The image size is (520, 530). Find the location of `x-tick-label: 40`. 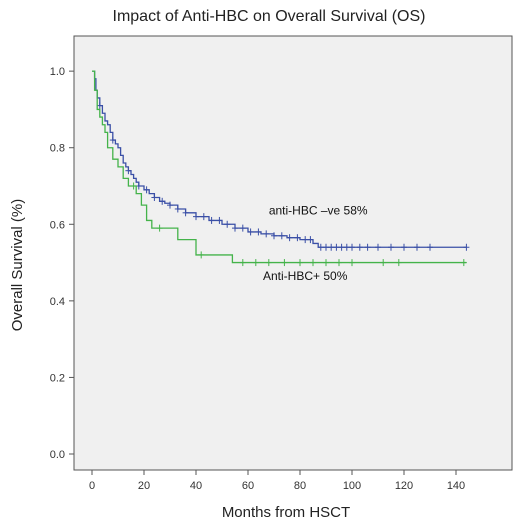

x-tick-label: 40 is located at coordinates (196, 486).